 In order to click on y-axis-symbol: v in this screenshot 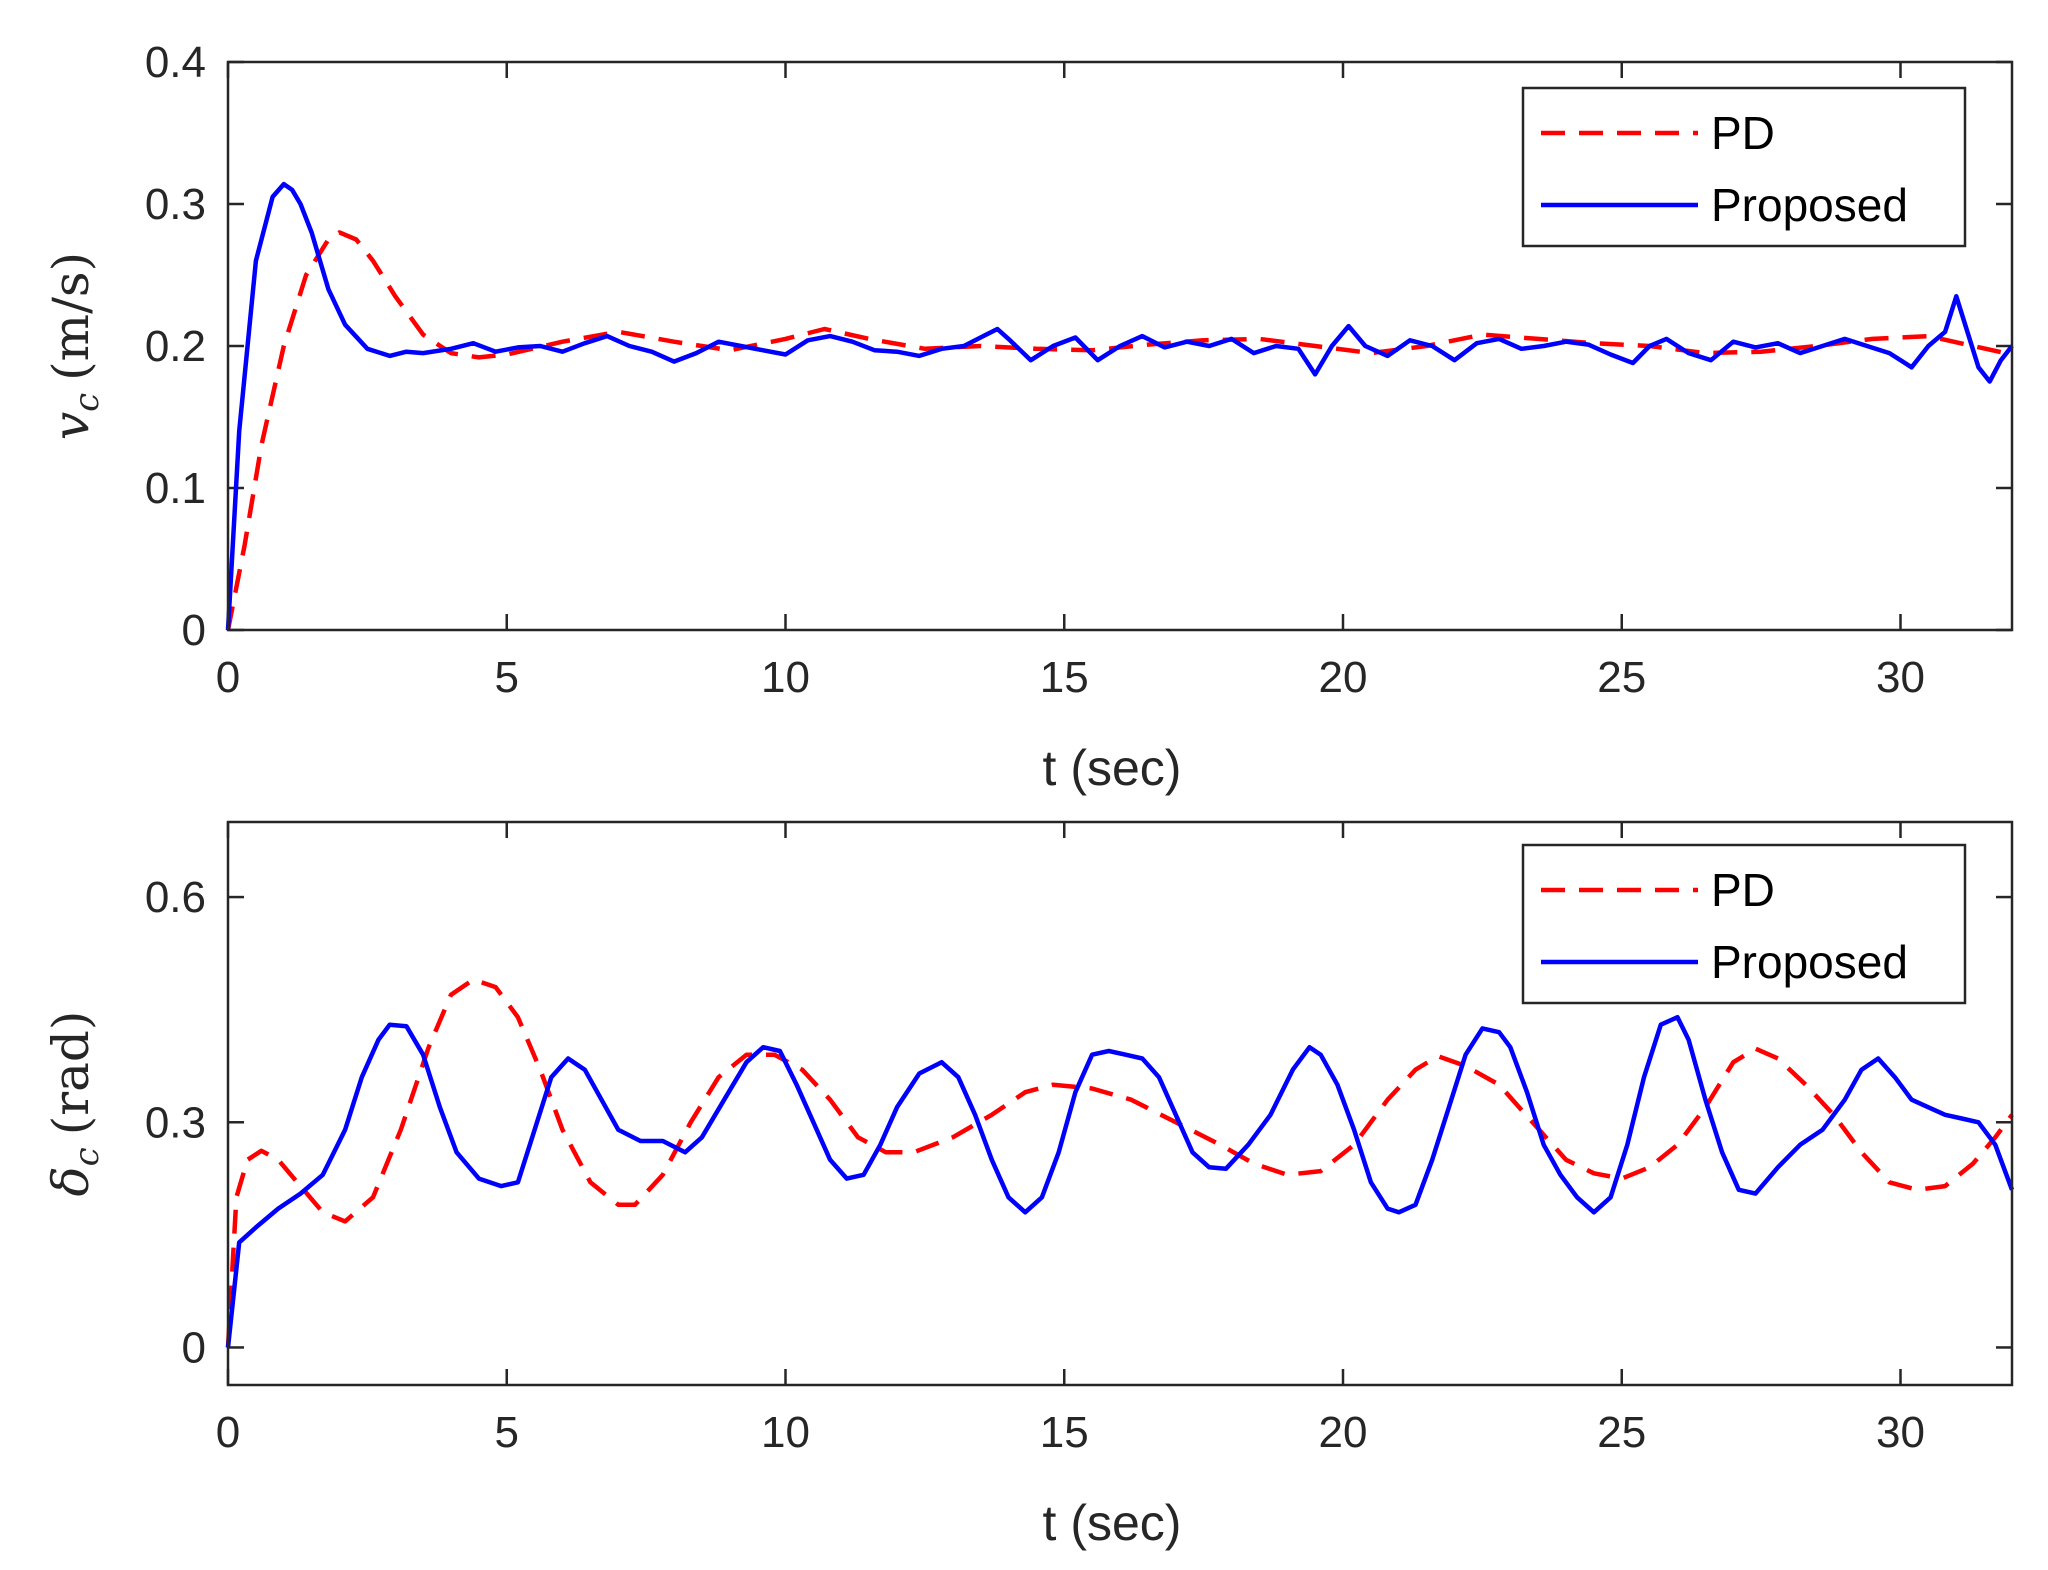, I will do `click(71, 426)`.